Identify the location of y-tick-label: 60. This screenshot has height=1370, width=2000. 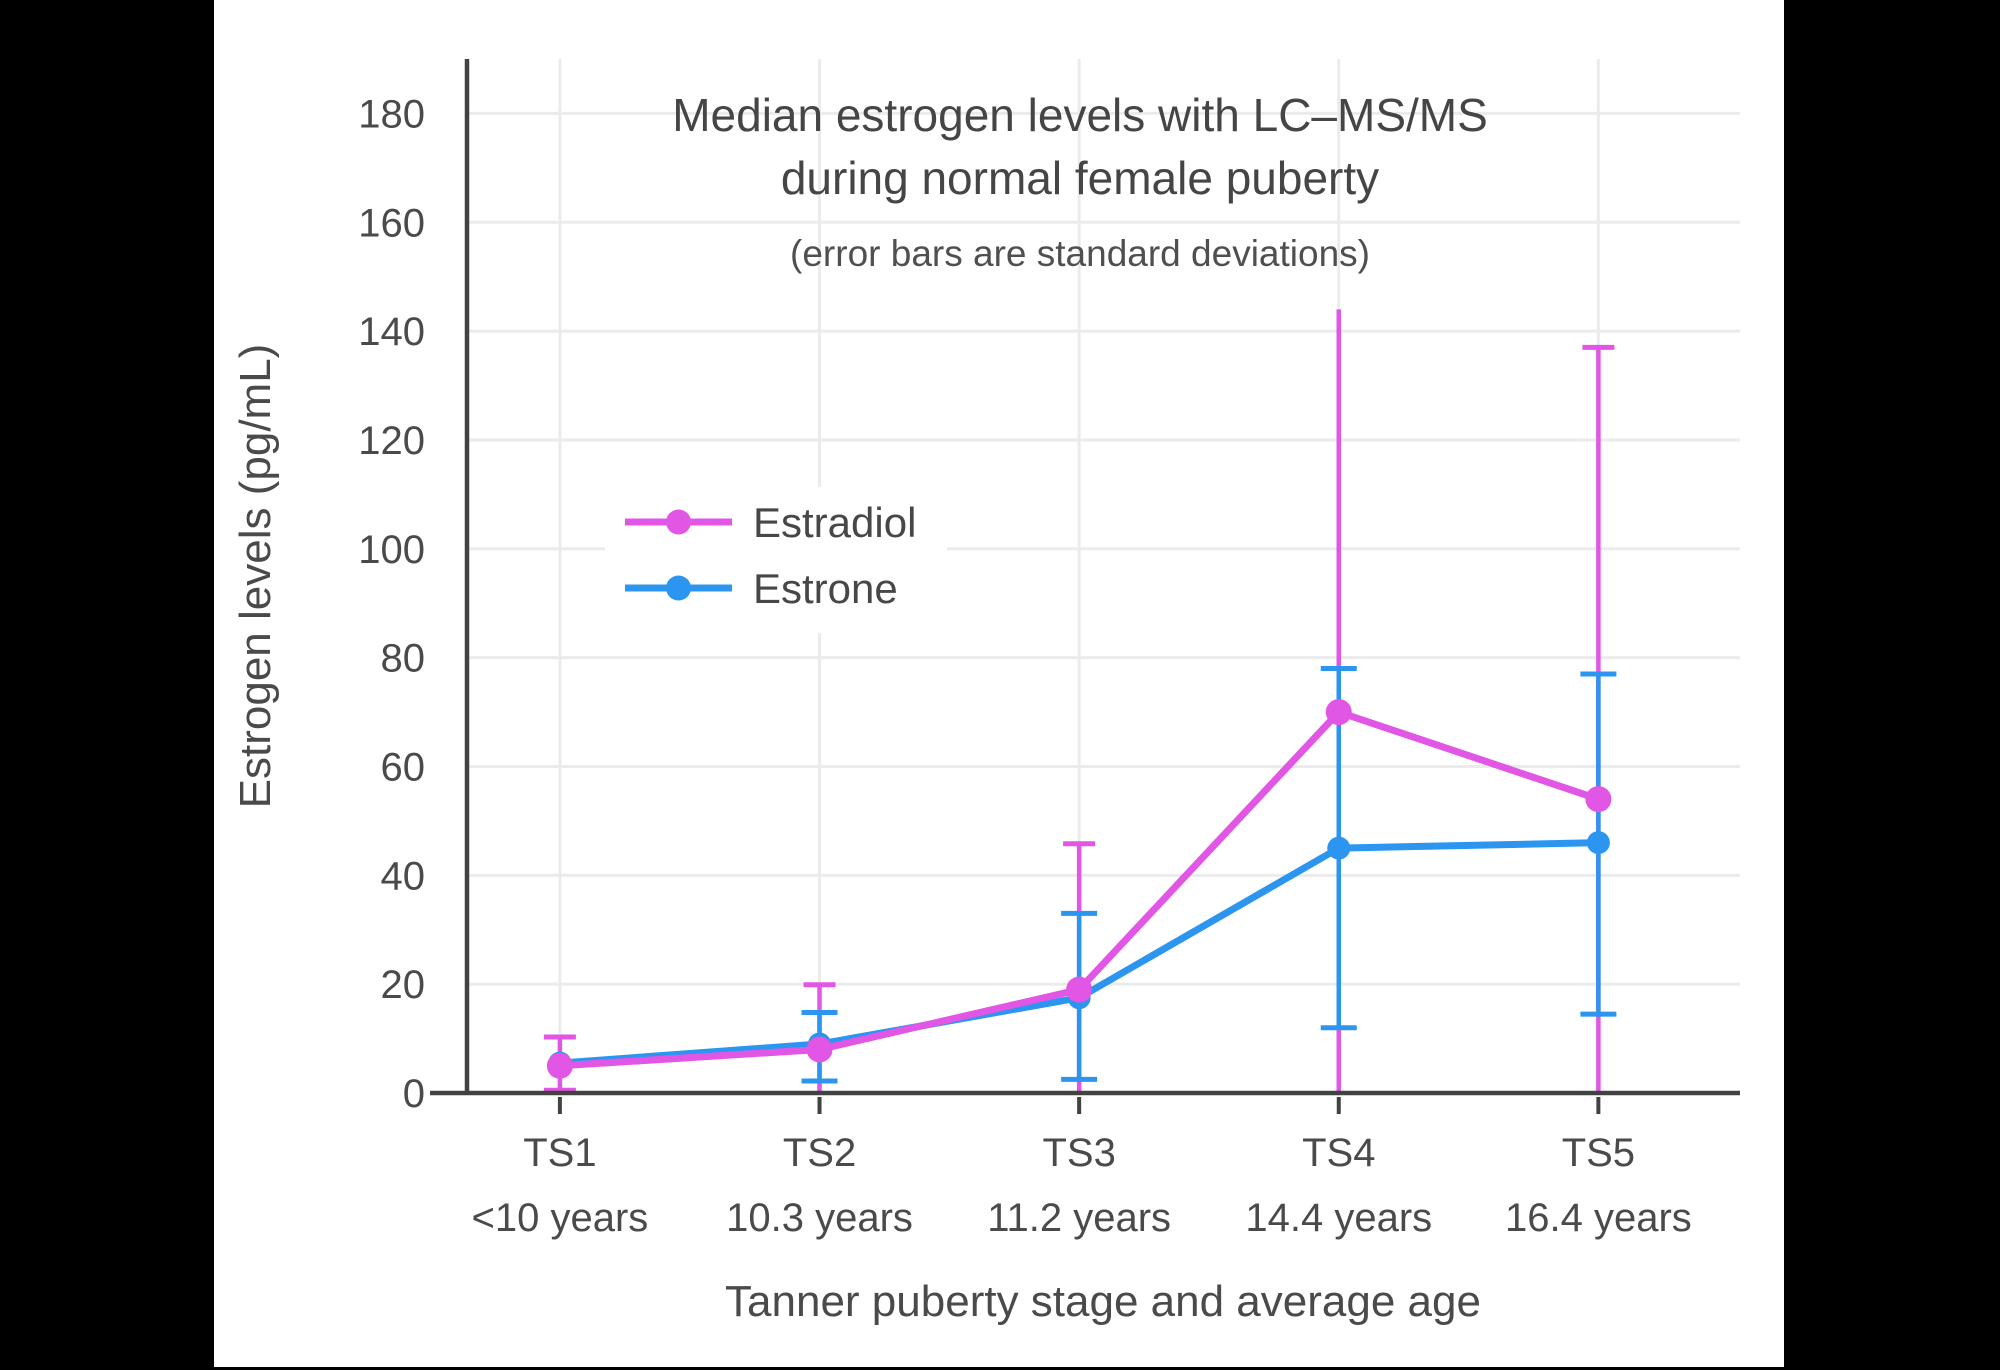
(403, 767).